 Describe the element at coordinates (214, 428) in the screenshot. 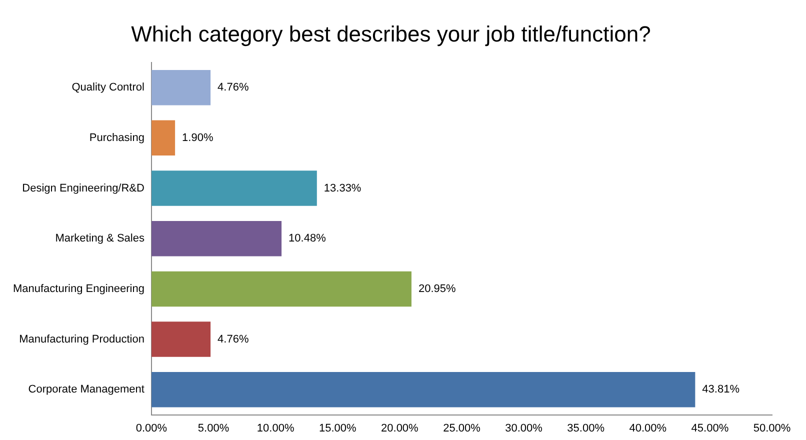

I see `x-tick-label: 5.00%` at that location.